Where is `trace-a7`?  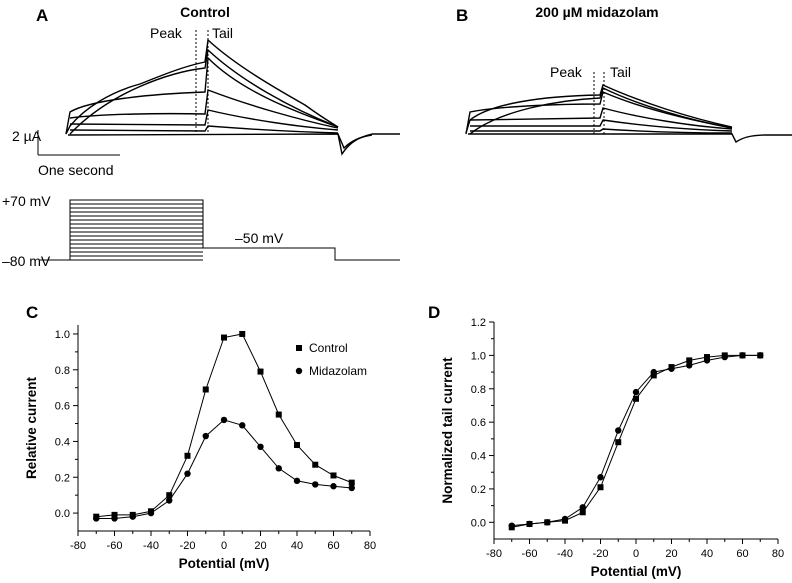
trace-a7 is located at coordinates (233, 144).